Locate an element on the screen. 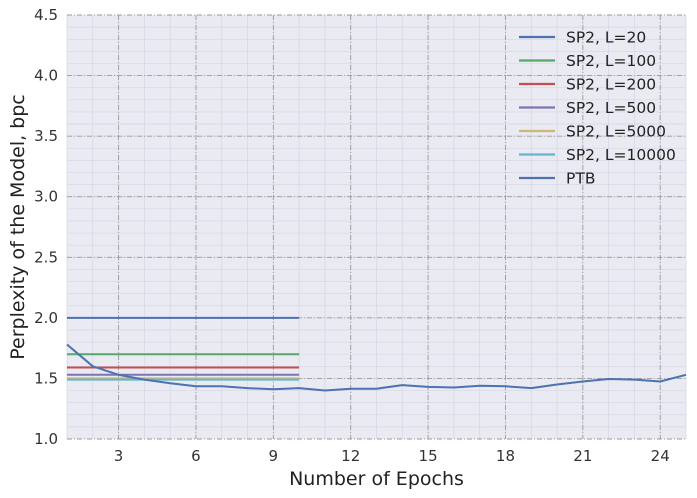 This screenshot has height=498, width=697. y-tick-label: 3.5 is located at coordinates (46, 136).